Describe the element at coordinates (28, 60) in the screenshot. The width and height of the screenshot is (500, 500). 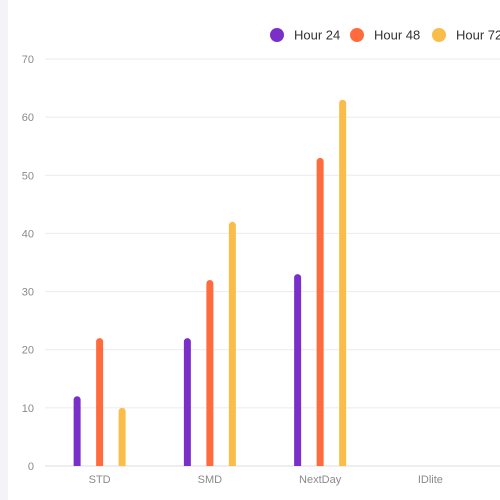
I see `y-tick-label: 70` at that location.